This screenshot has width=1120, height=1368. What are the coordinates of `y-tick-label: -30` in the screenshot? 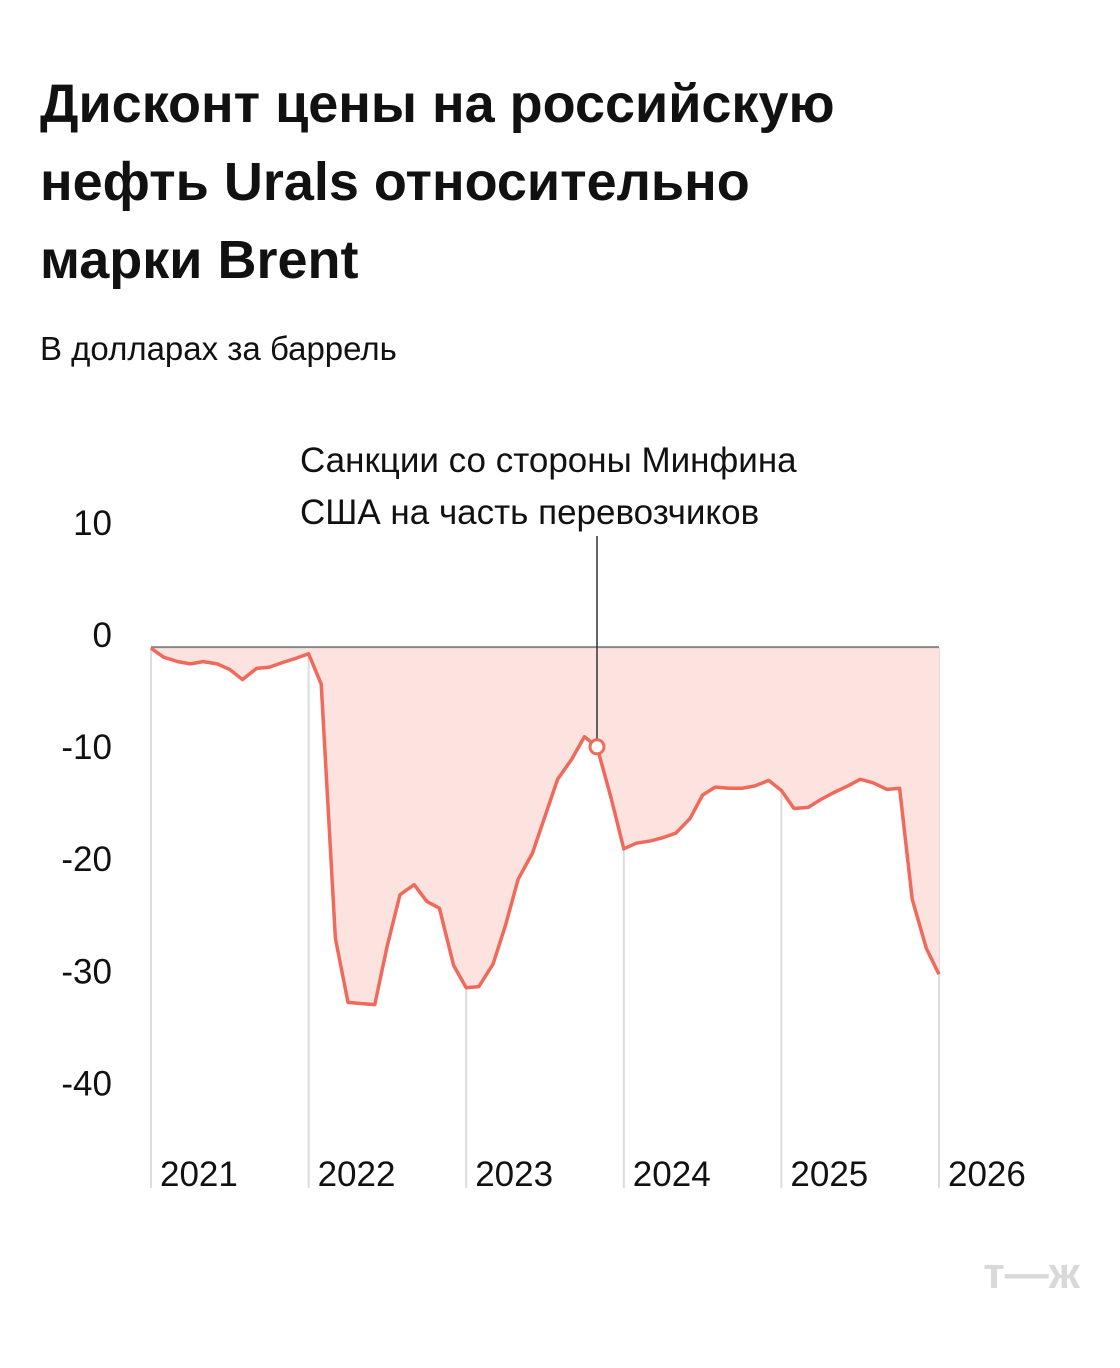 It's located at (86, 971).